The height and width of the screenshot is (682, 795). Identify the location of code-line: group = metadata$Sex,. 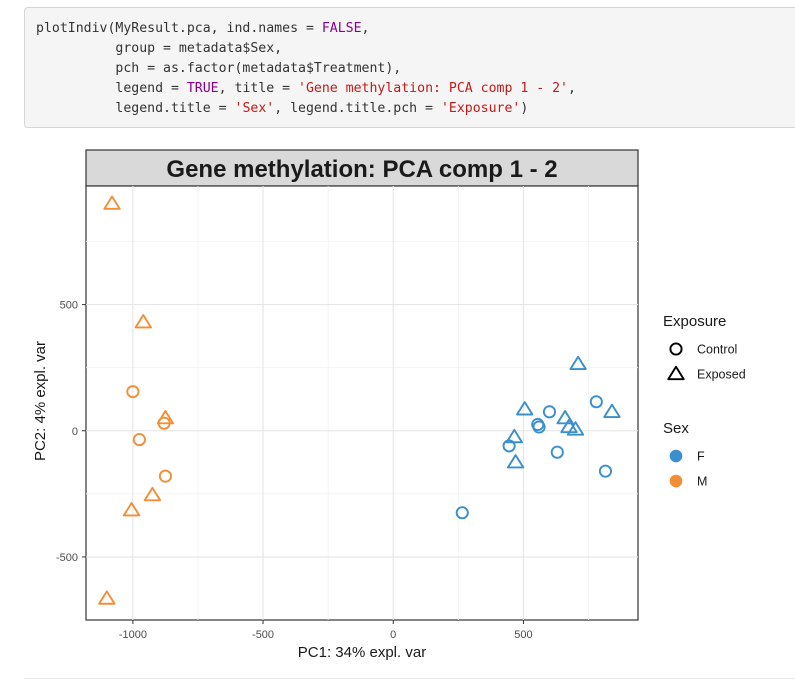
(415, 49).